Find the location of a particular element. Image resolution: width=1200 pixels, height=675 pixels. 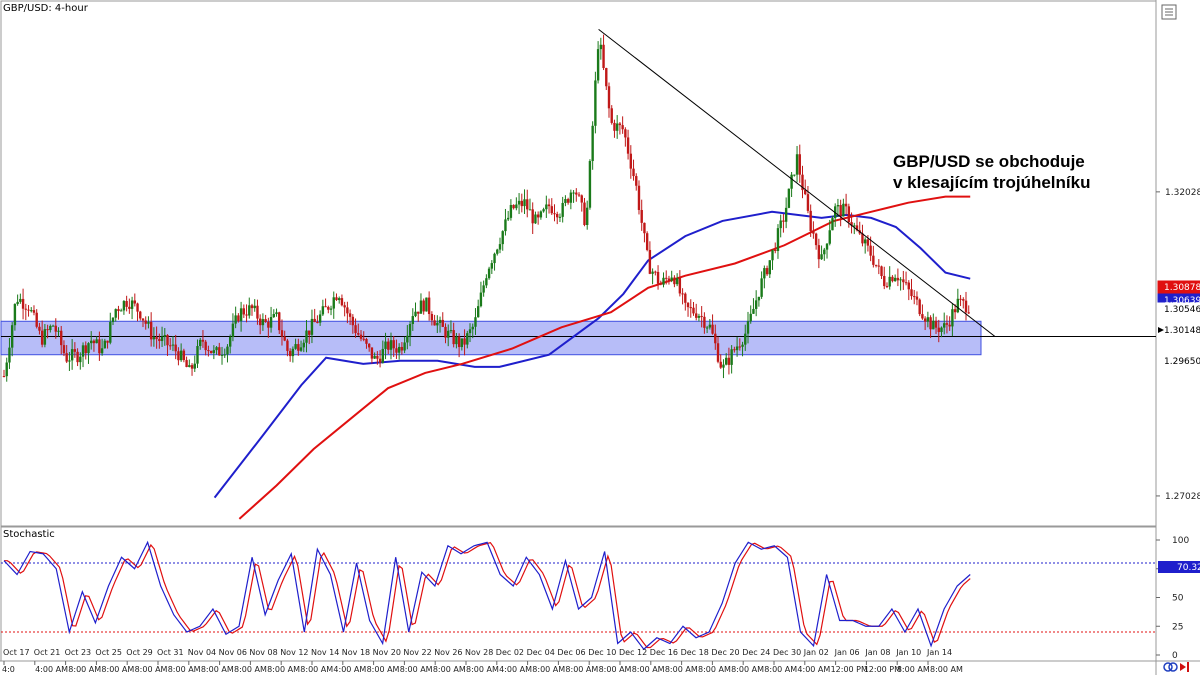

stoch-value-tag is located at coordinates (1179, 567).